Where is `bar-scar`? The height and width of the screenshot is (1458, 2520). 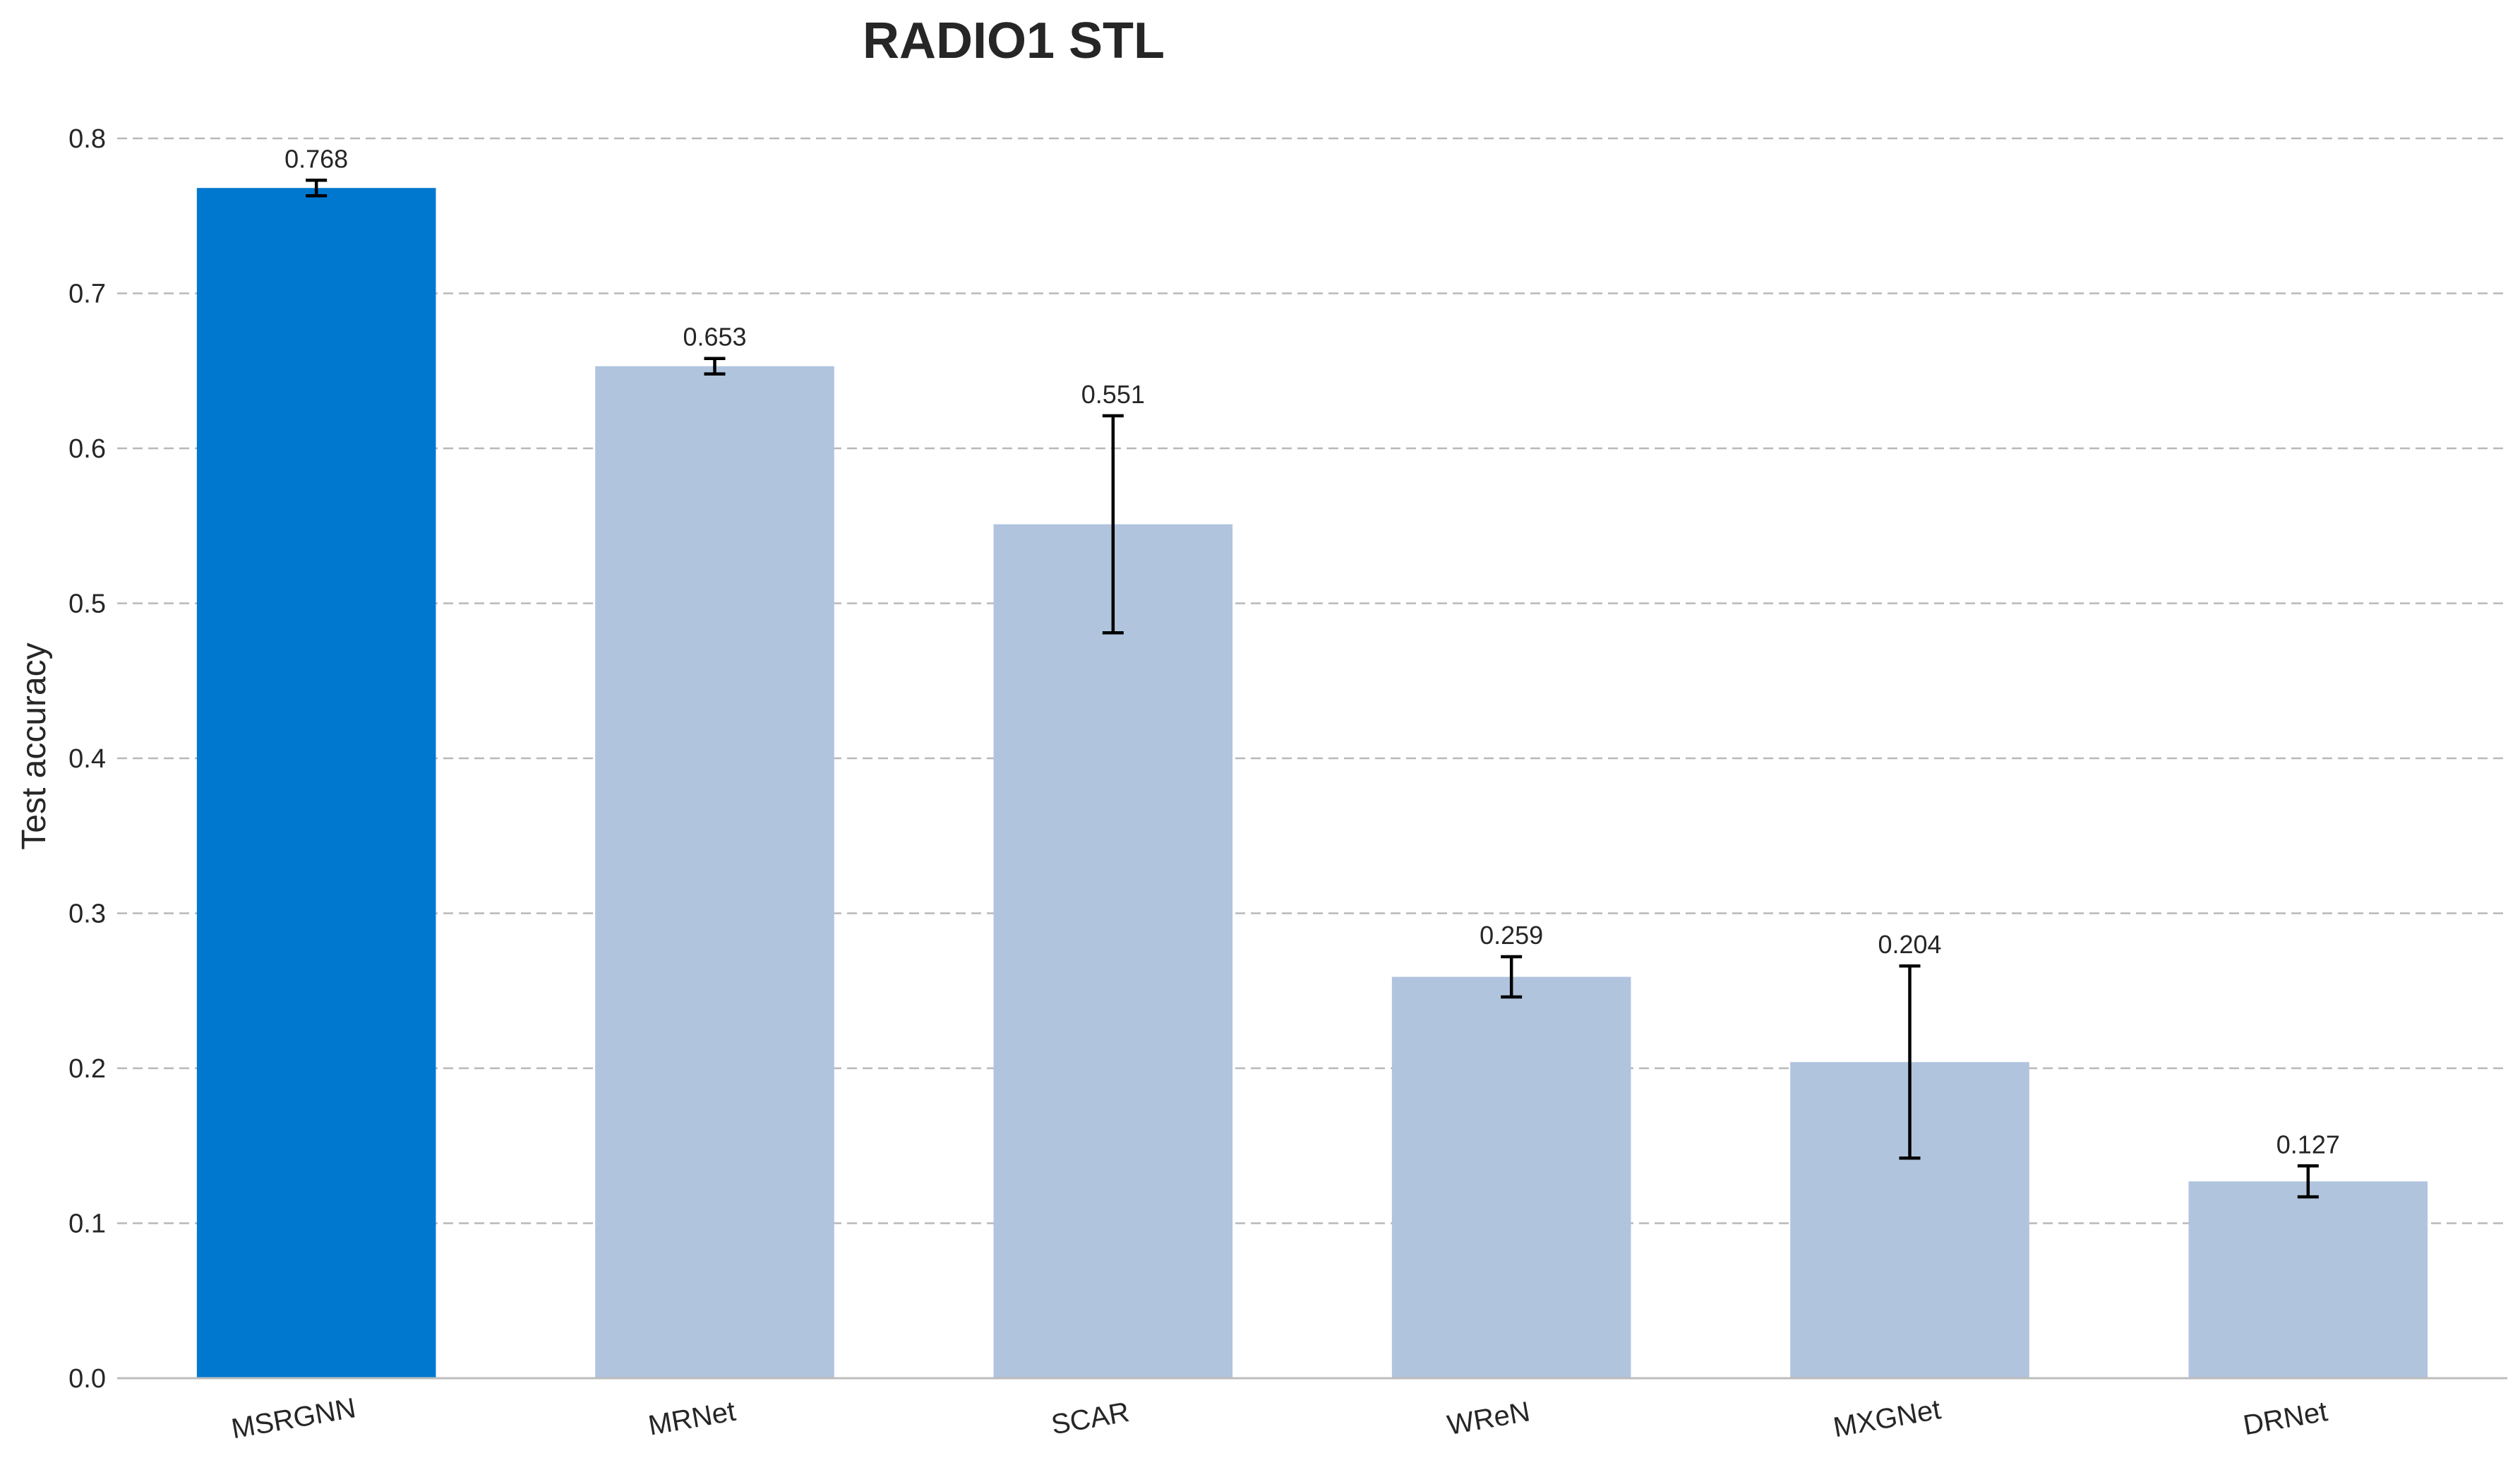 bar-scar is located at coordinates (1113, 951).